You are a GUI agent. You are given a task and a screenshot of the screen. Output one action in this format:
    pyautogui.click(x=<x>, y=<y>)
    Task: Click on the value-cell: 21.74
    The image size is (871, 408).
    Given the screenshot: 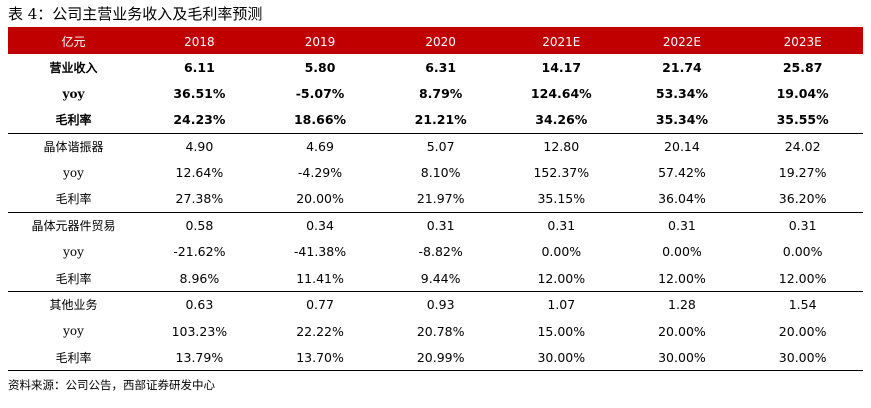 What is the action you would take?
    pyautogui.click(x=682, y=67)
    